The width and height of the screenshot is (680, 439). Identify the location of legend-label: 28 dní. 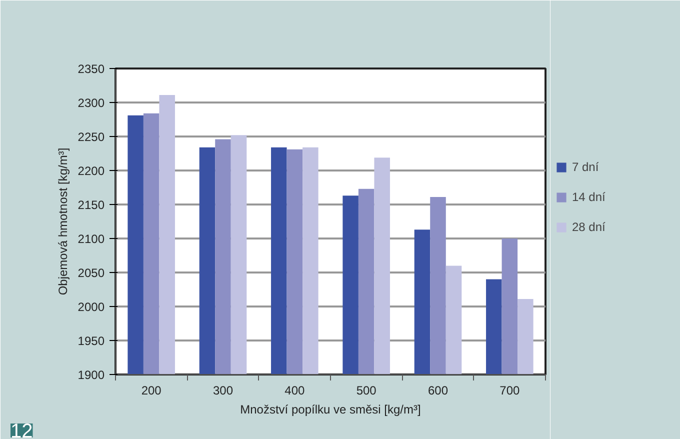
(589, 227).